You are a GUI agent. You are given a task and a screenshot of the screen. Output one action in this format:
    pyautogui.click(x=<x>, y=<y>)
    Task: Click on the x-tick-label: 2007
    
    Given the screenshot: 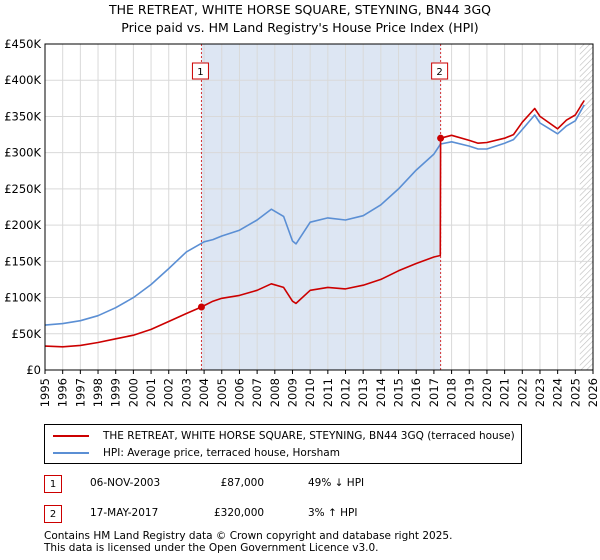 What is the action you would take?
    pyautogui.click(x=257, y=392)
    